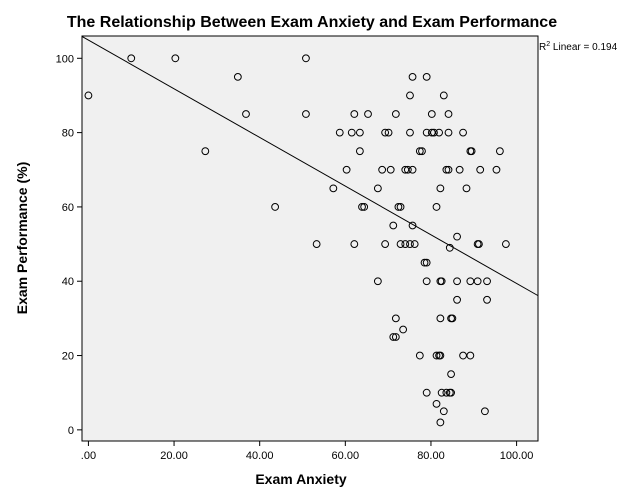  I want to click on x-tick-label: 100.00, so click(517, 456).